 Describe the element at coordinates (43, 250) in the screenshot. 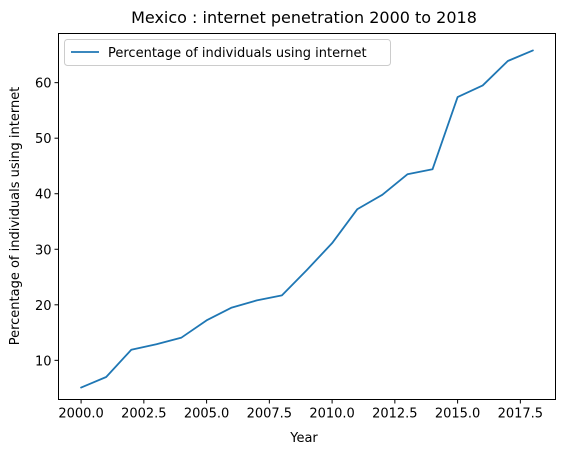

I see `y-tick-label: 30` at that location.